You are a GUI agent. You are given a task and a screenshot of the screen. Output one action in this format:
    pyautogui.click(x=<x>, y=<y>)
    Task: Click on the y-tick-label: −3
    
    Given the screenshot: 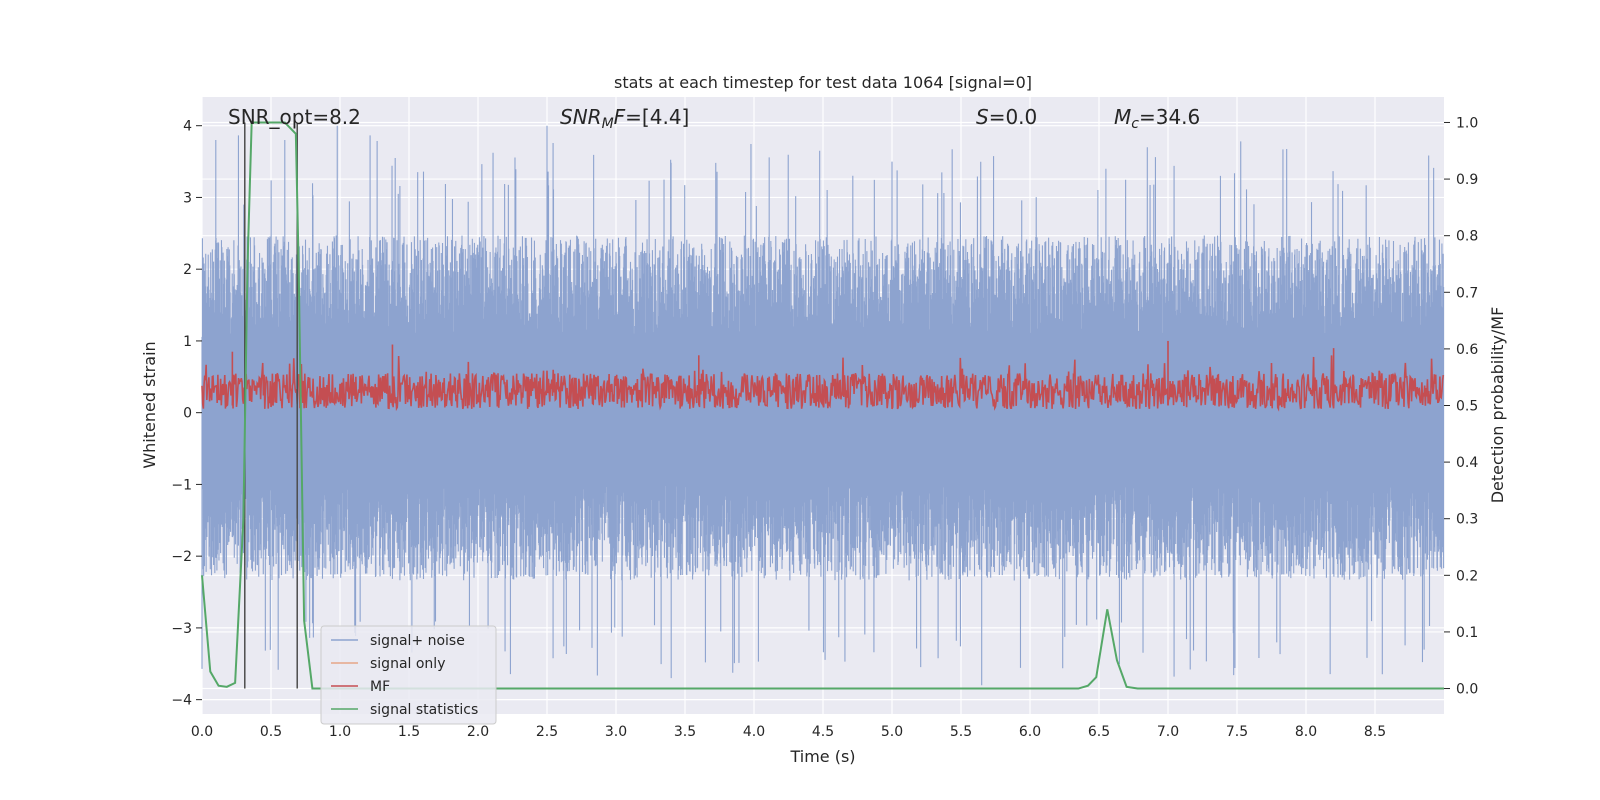 What is the action you would take?
    pyautogui.click(x=181, y=629)
    